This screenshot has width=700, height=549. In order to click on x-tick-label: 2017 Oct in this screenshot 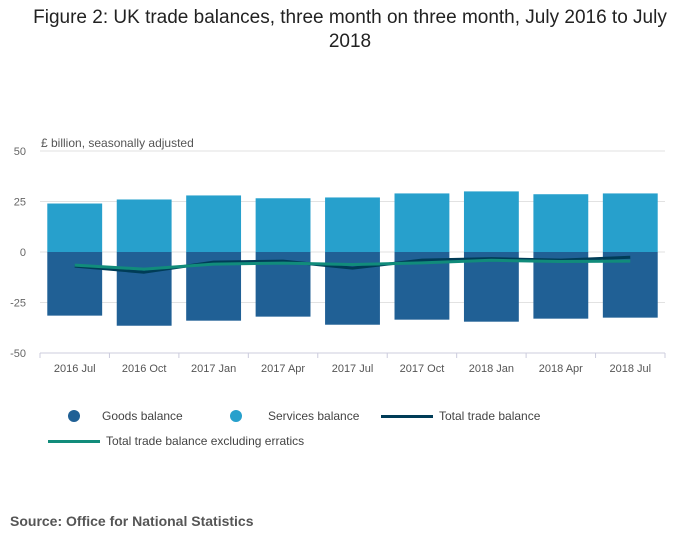, I will do `click(422, 369)`.